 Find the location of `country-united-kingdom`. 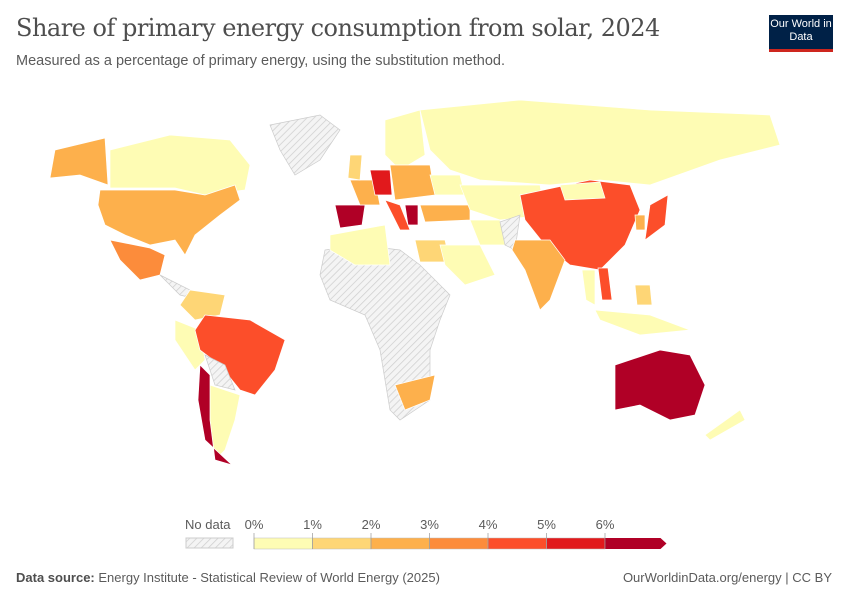

country-united-kingdom is located at coordinates (355, 167).